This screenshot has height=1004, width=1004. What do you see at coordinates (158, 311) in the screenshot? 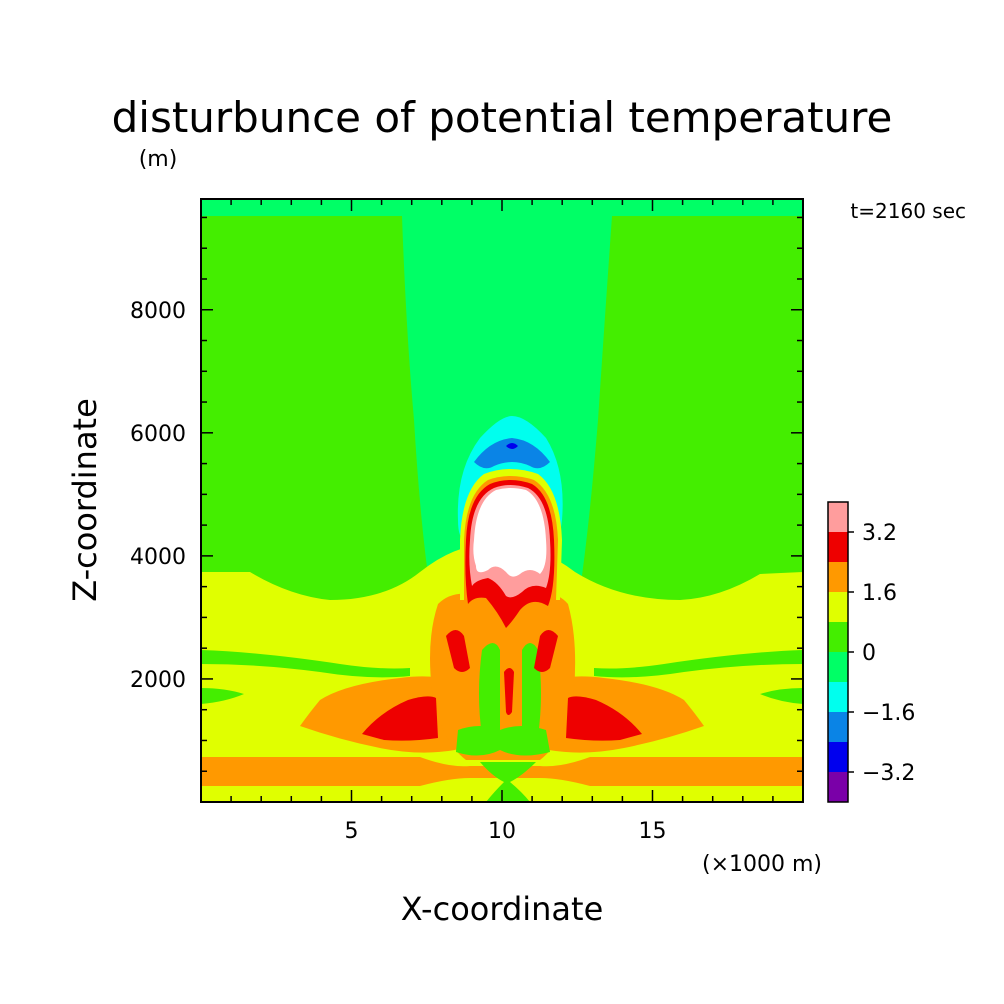
I see `y-tick-label: 8000` at bounding box center [158, 311].